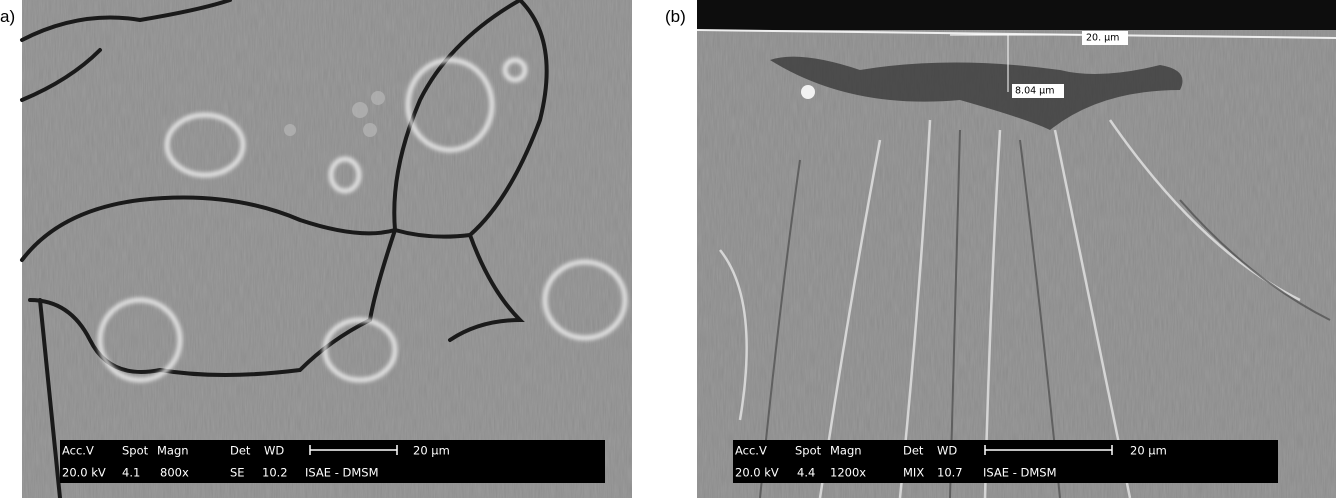  What do you see at coordinates (675, 16) in the screenshot?
I see `panel-label: (b)` at bounding box center [675, 16].